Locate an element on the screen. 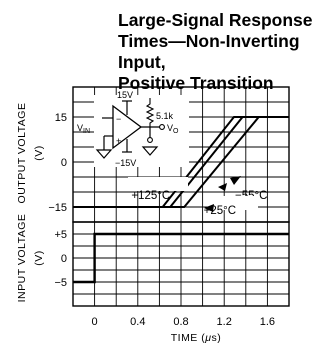  lower-y-label-line-1: INPUT VOLTAGE is located at coordinates (22, 258).